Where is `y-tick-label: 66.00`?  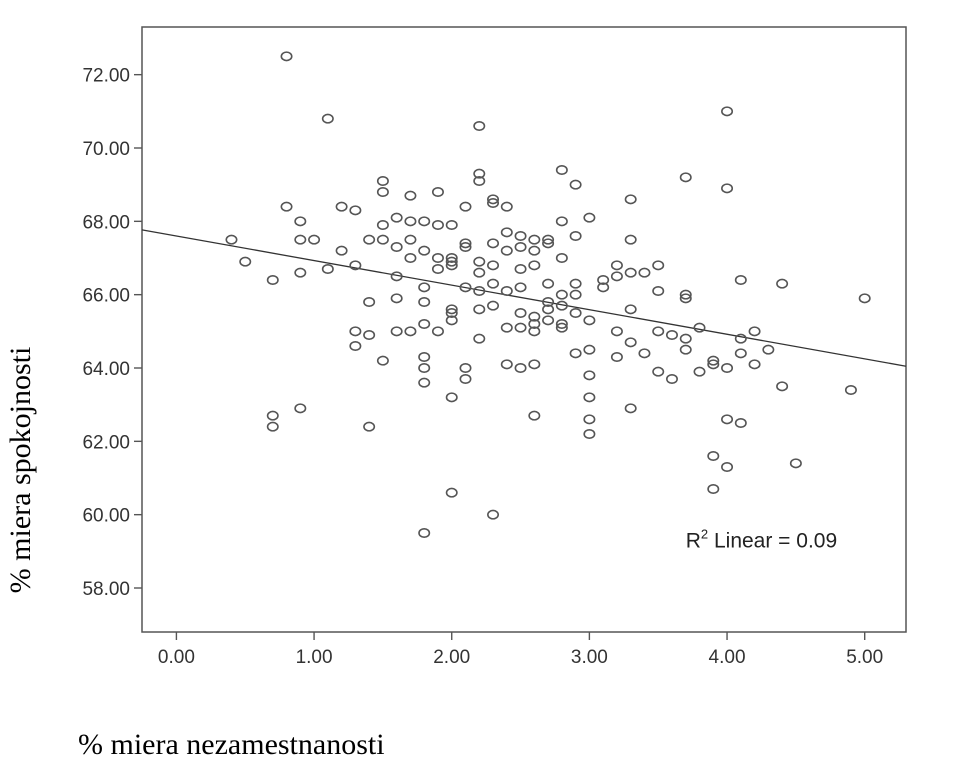 y-tick-label: 66.00 is located at coordinates (106, 296).